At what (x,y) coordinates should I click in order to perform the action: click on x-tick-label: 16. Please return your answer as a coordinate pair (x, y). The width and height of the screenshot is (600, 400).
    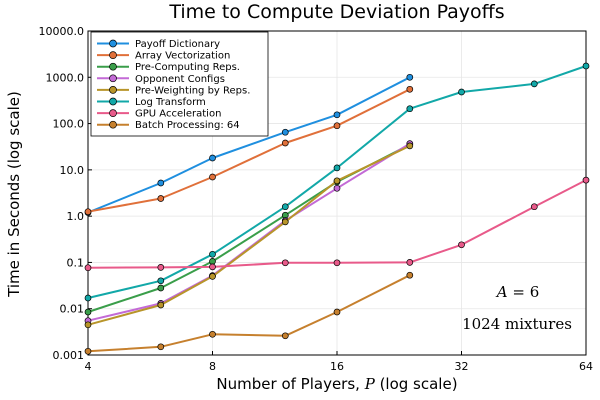
    Looking at the image, I should click on (337, 366).